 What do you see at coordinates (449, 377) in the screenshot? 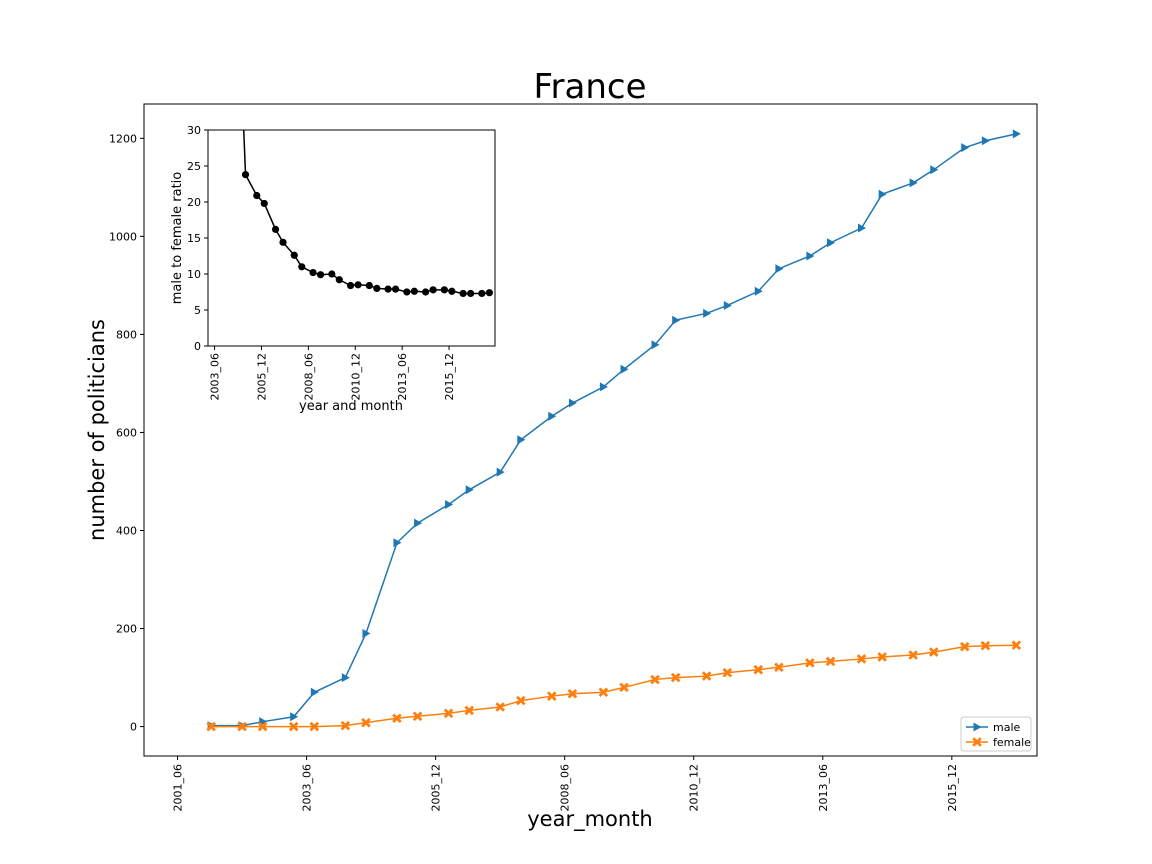
I see `inset-x-tick-label: 2015_12` at bounding box center [449, 377].